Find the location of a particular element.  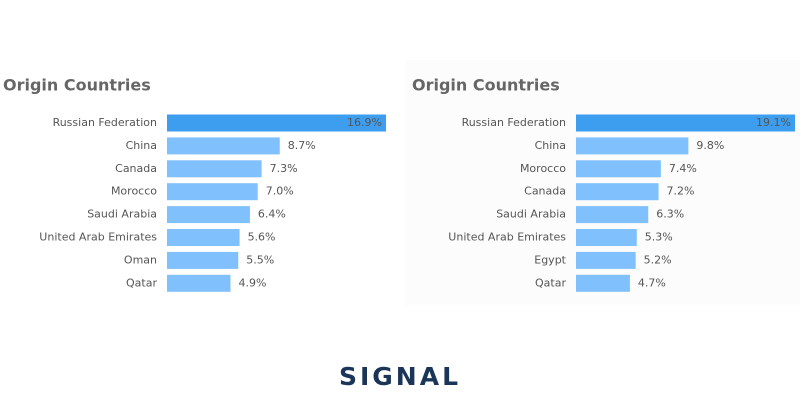

value-label: 8.7% is located at coordinates (302, 145).